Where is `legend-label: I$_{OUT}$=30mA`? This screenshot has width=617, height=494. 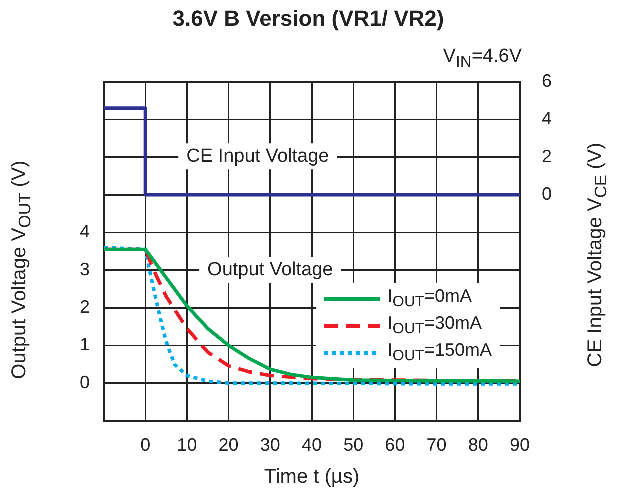
legend-label: I$_{OUT}$=30mA is located at coordinates (435, 325).